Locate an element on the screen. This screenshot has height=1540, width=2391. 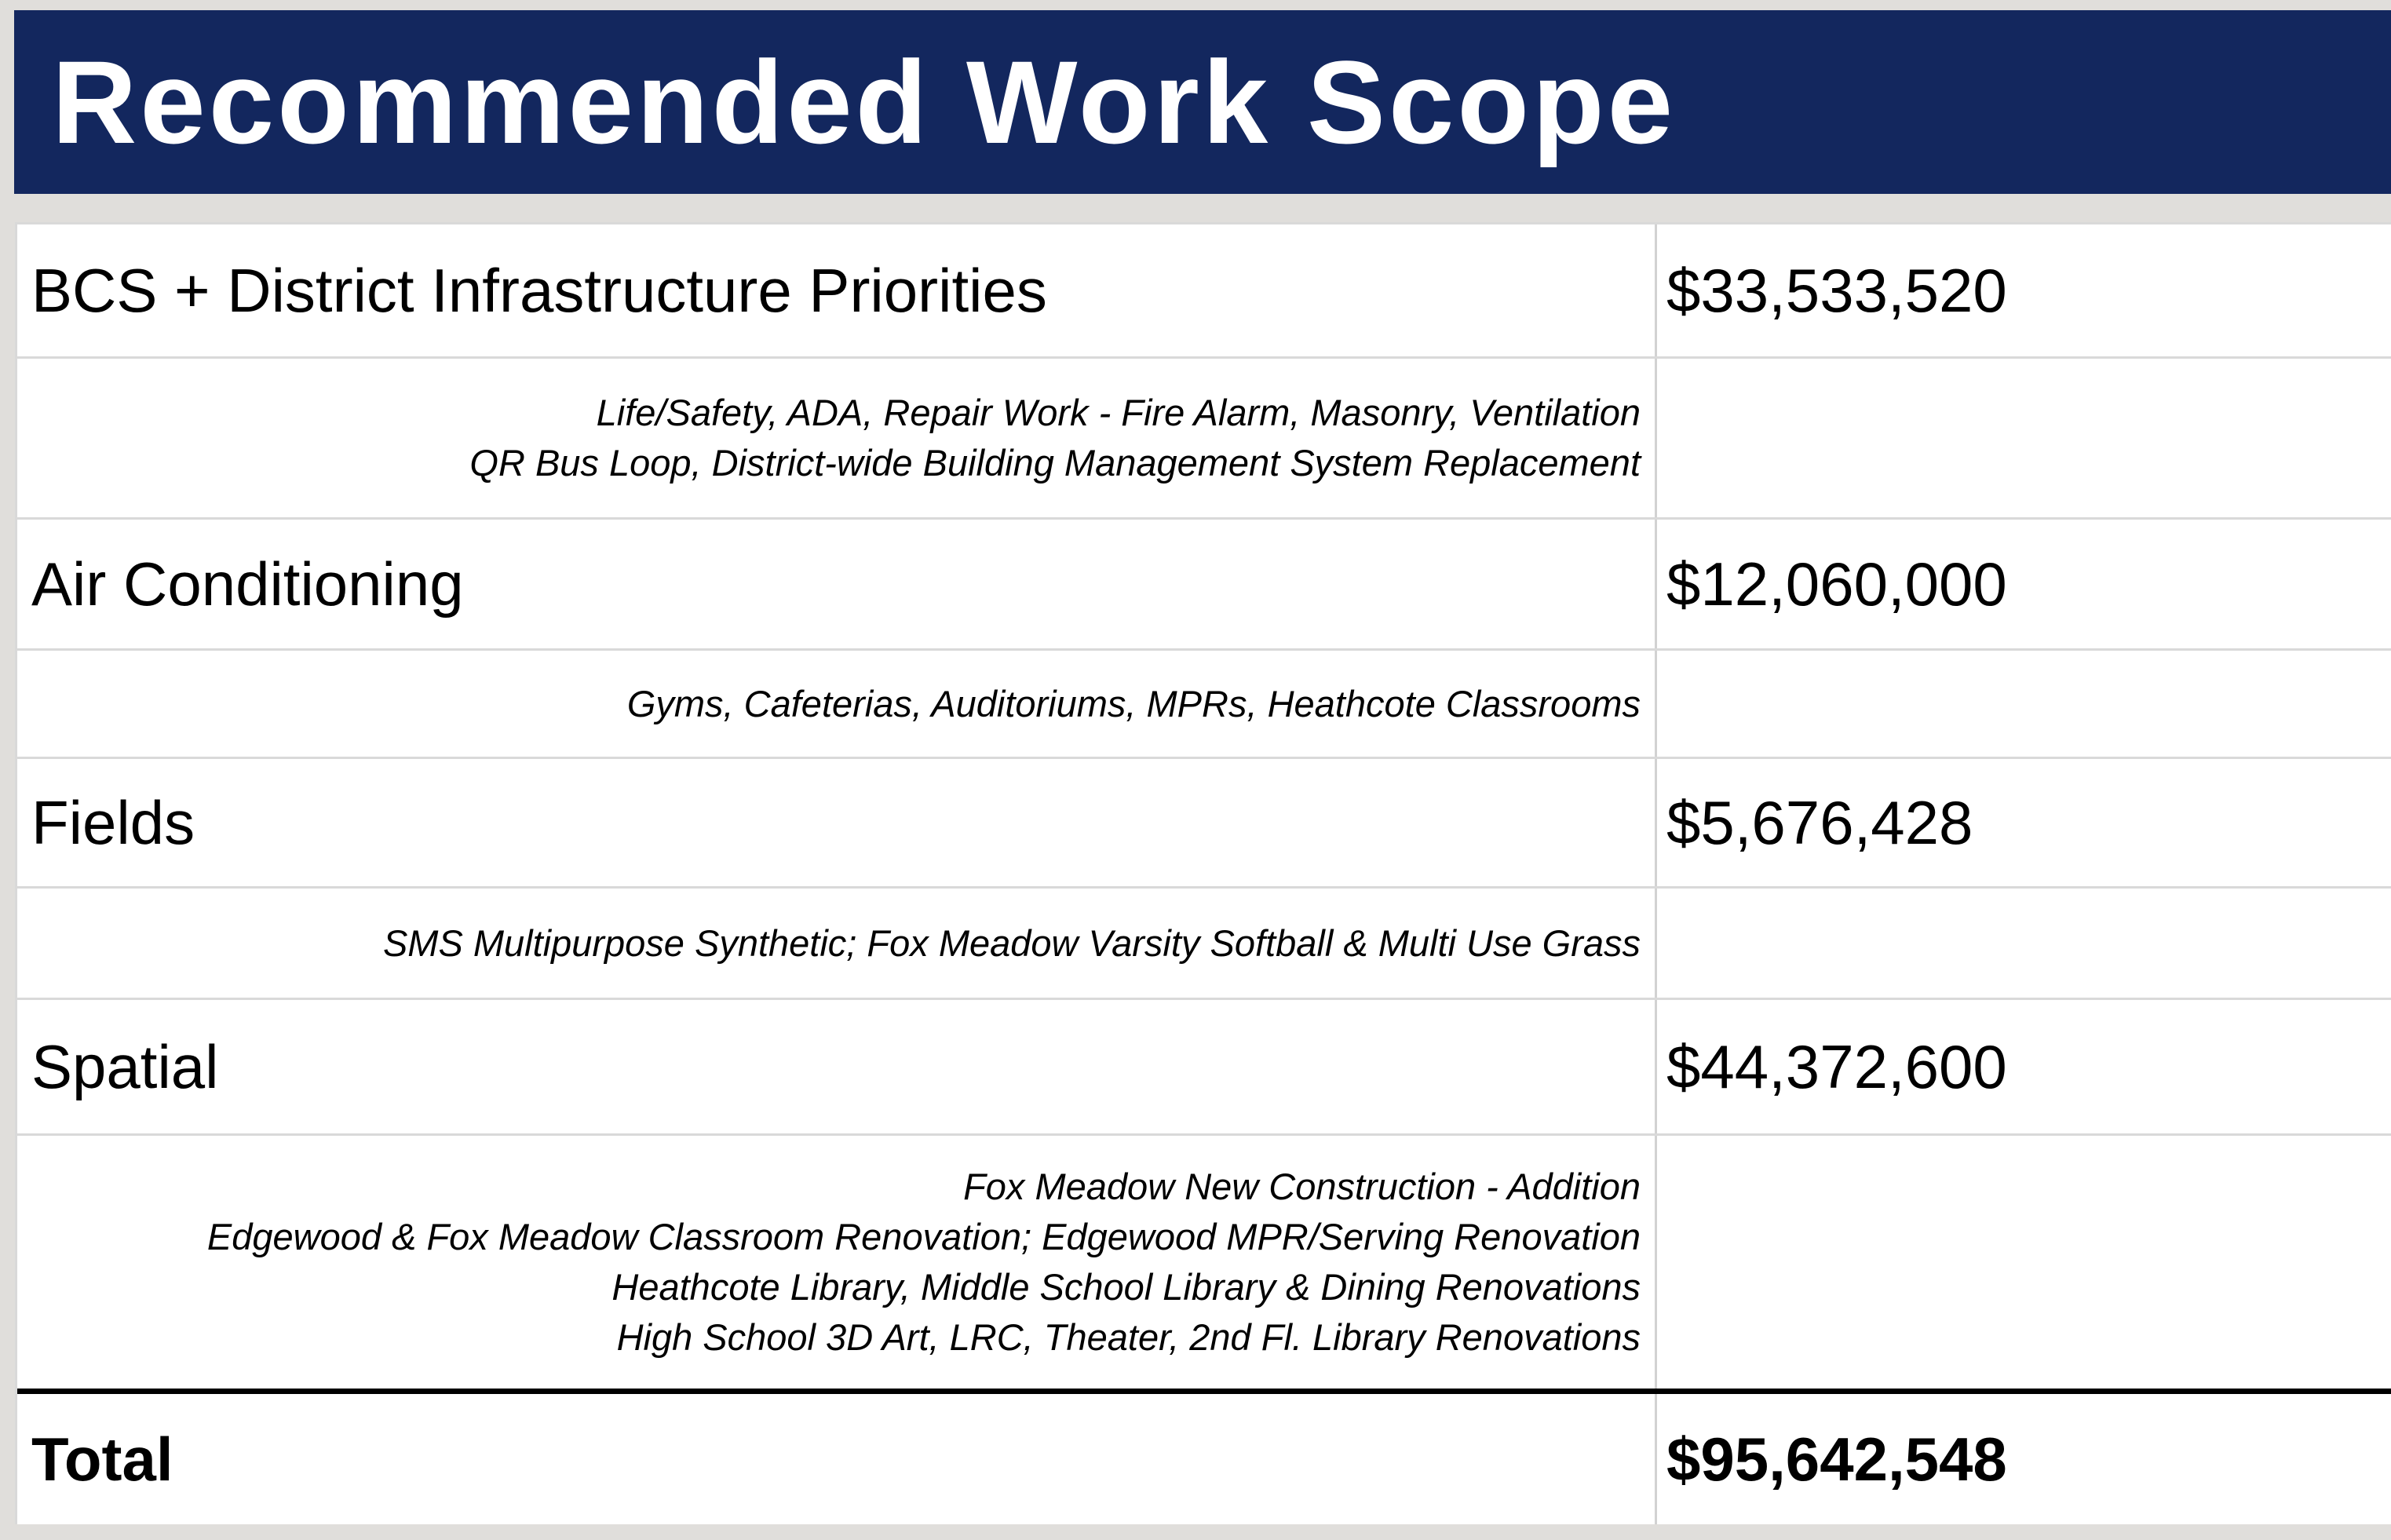
detail-line: Fox Meadow New Construction - Addition is located at coordinates (1302, 1186).